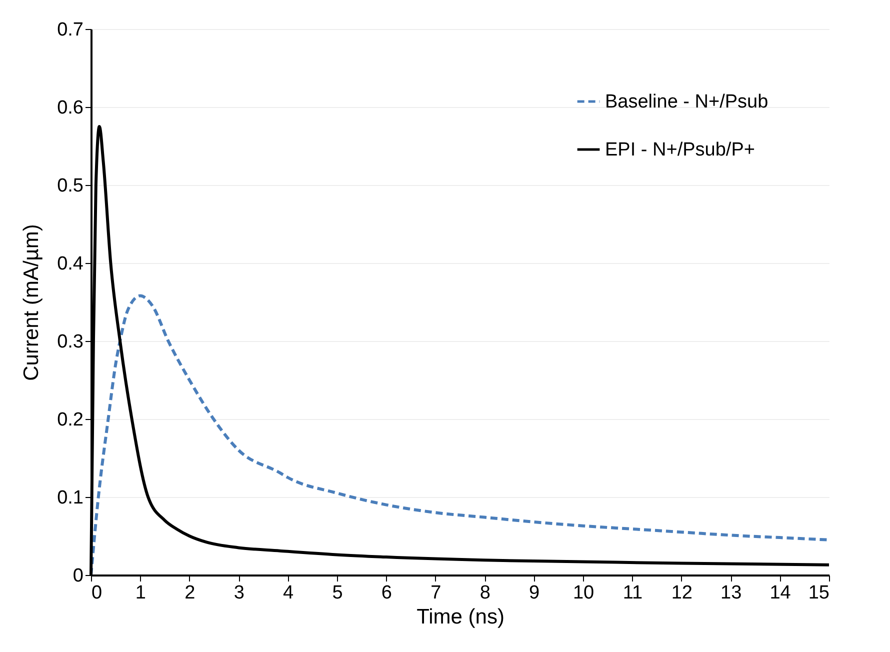 The width and height of the screenshot is (890, 652). I want to click on y-tick-label: 0.5, so click(70, 186).